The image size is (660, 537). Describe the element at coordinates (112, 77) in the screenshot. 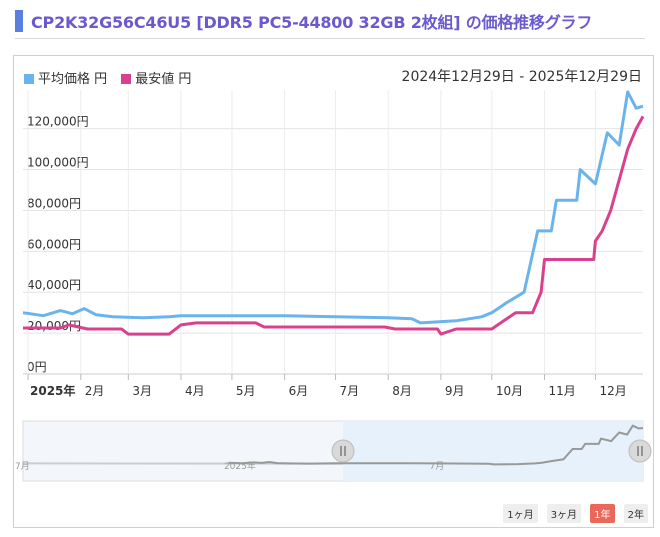

I see `chart-legend: 平均価格 円 最安値 円` at that location.